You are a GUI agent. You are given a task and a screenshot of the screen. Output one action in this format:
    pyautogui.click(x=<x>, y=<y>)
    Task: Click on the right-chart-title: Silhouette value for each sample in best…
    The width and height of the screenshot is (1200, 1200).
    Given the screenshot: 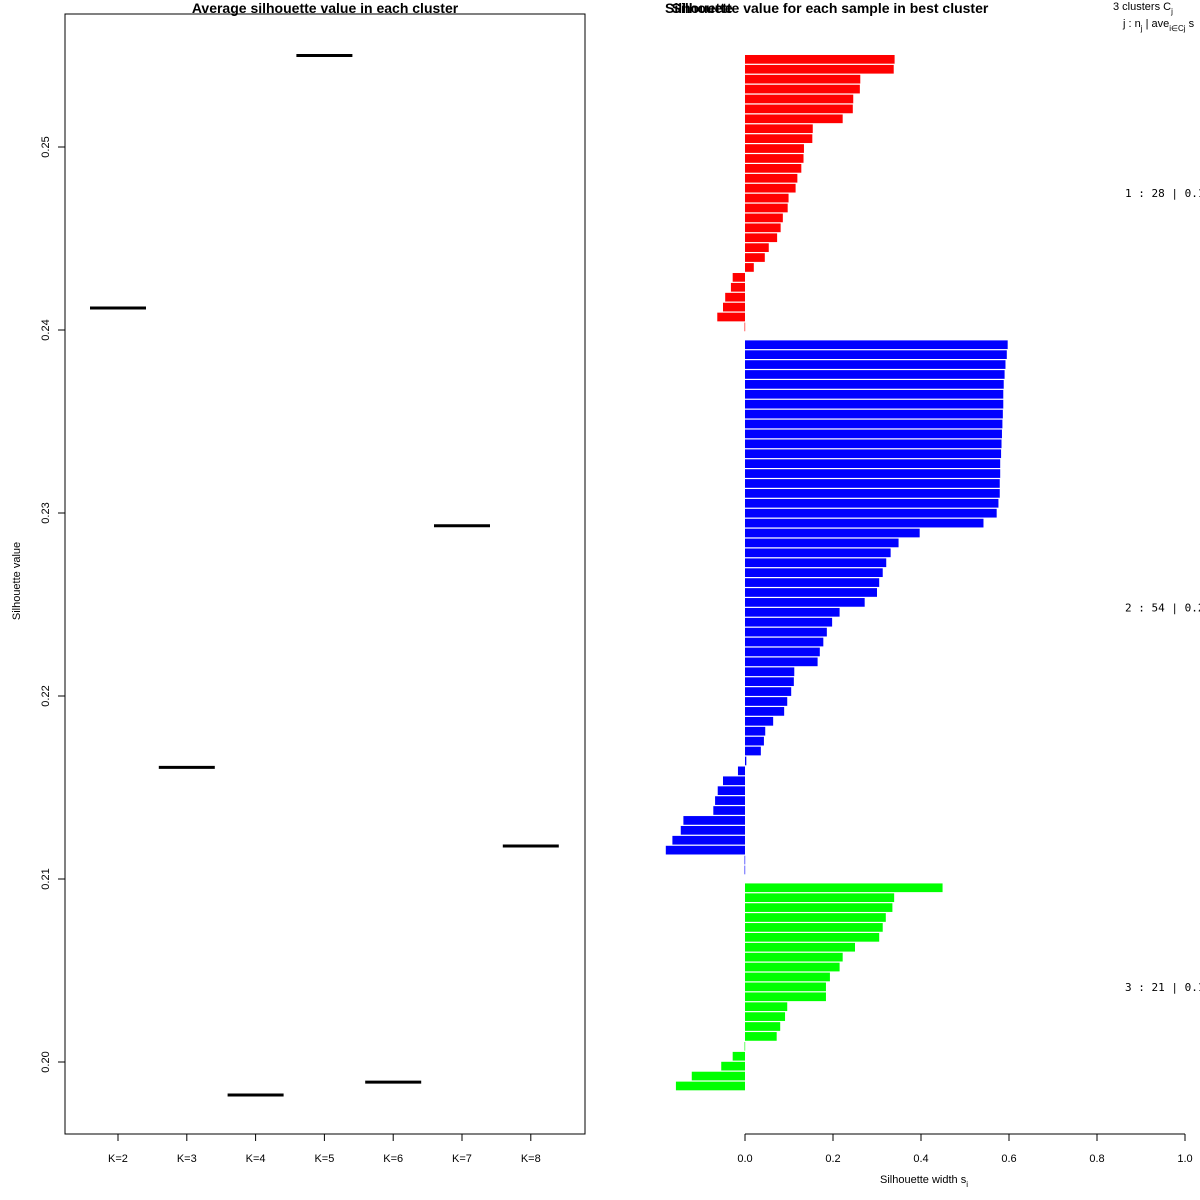 What is the action you would take?
    pyautogui.click(x=830, y=8)
    